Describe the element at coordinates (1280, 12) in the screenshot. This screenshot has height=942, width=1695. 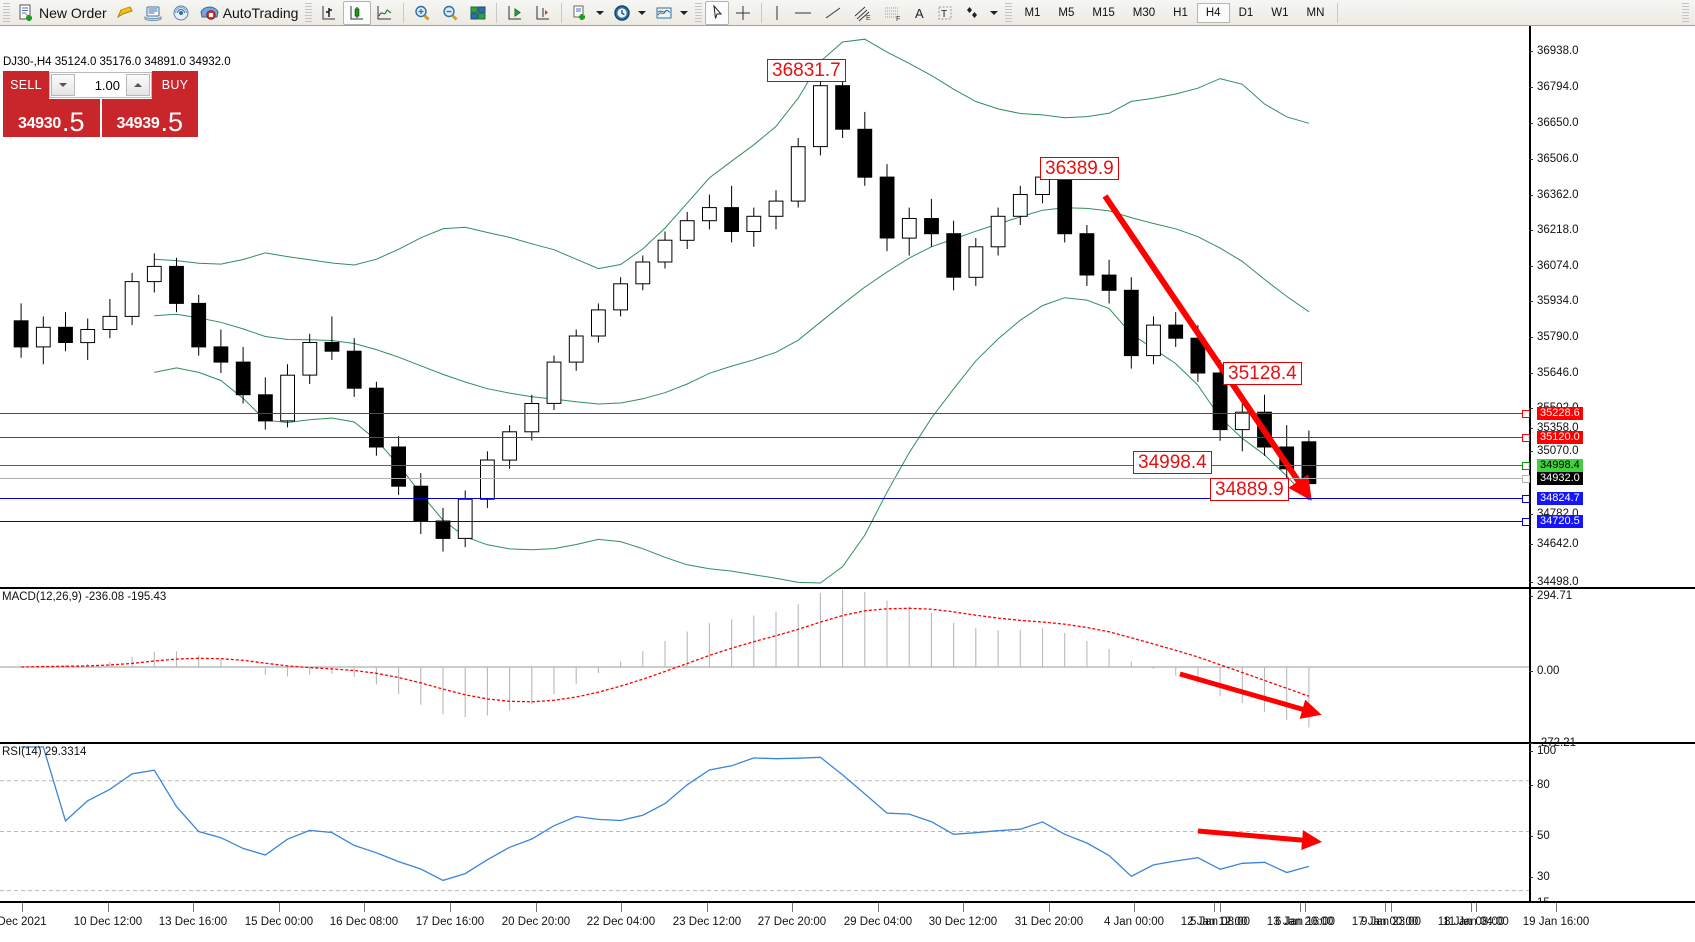
I see `timeframe-w1: W1` at that location.